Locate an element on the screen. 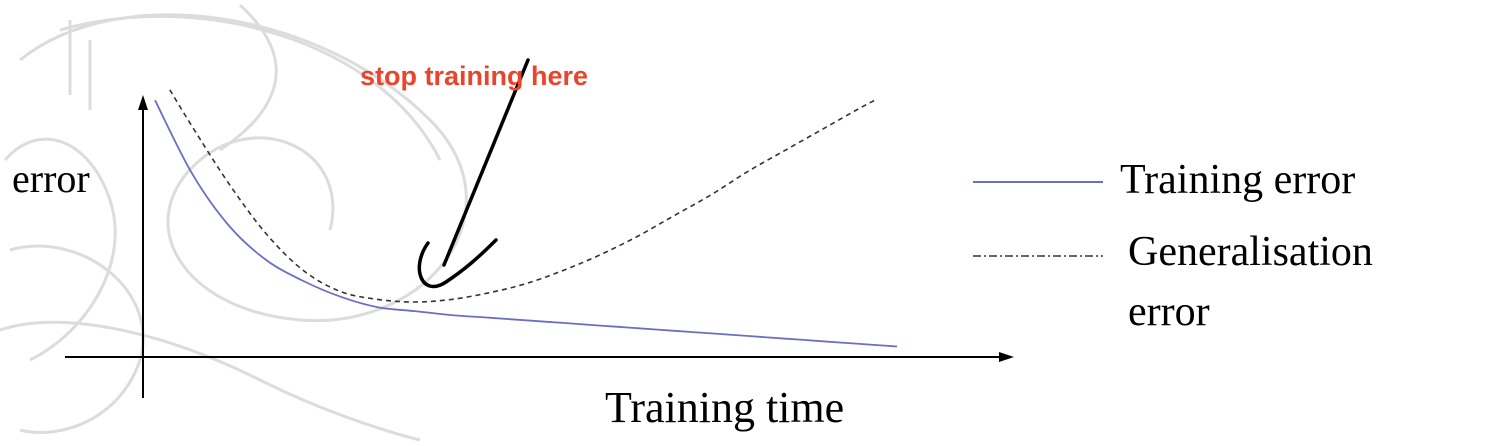 This screenshot has height=446, width=1492. y-axis-arrowhead is located at coordinates (143, 102).